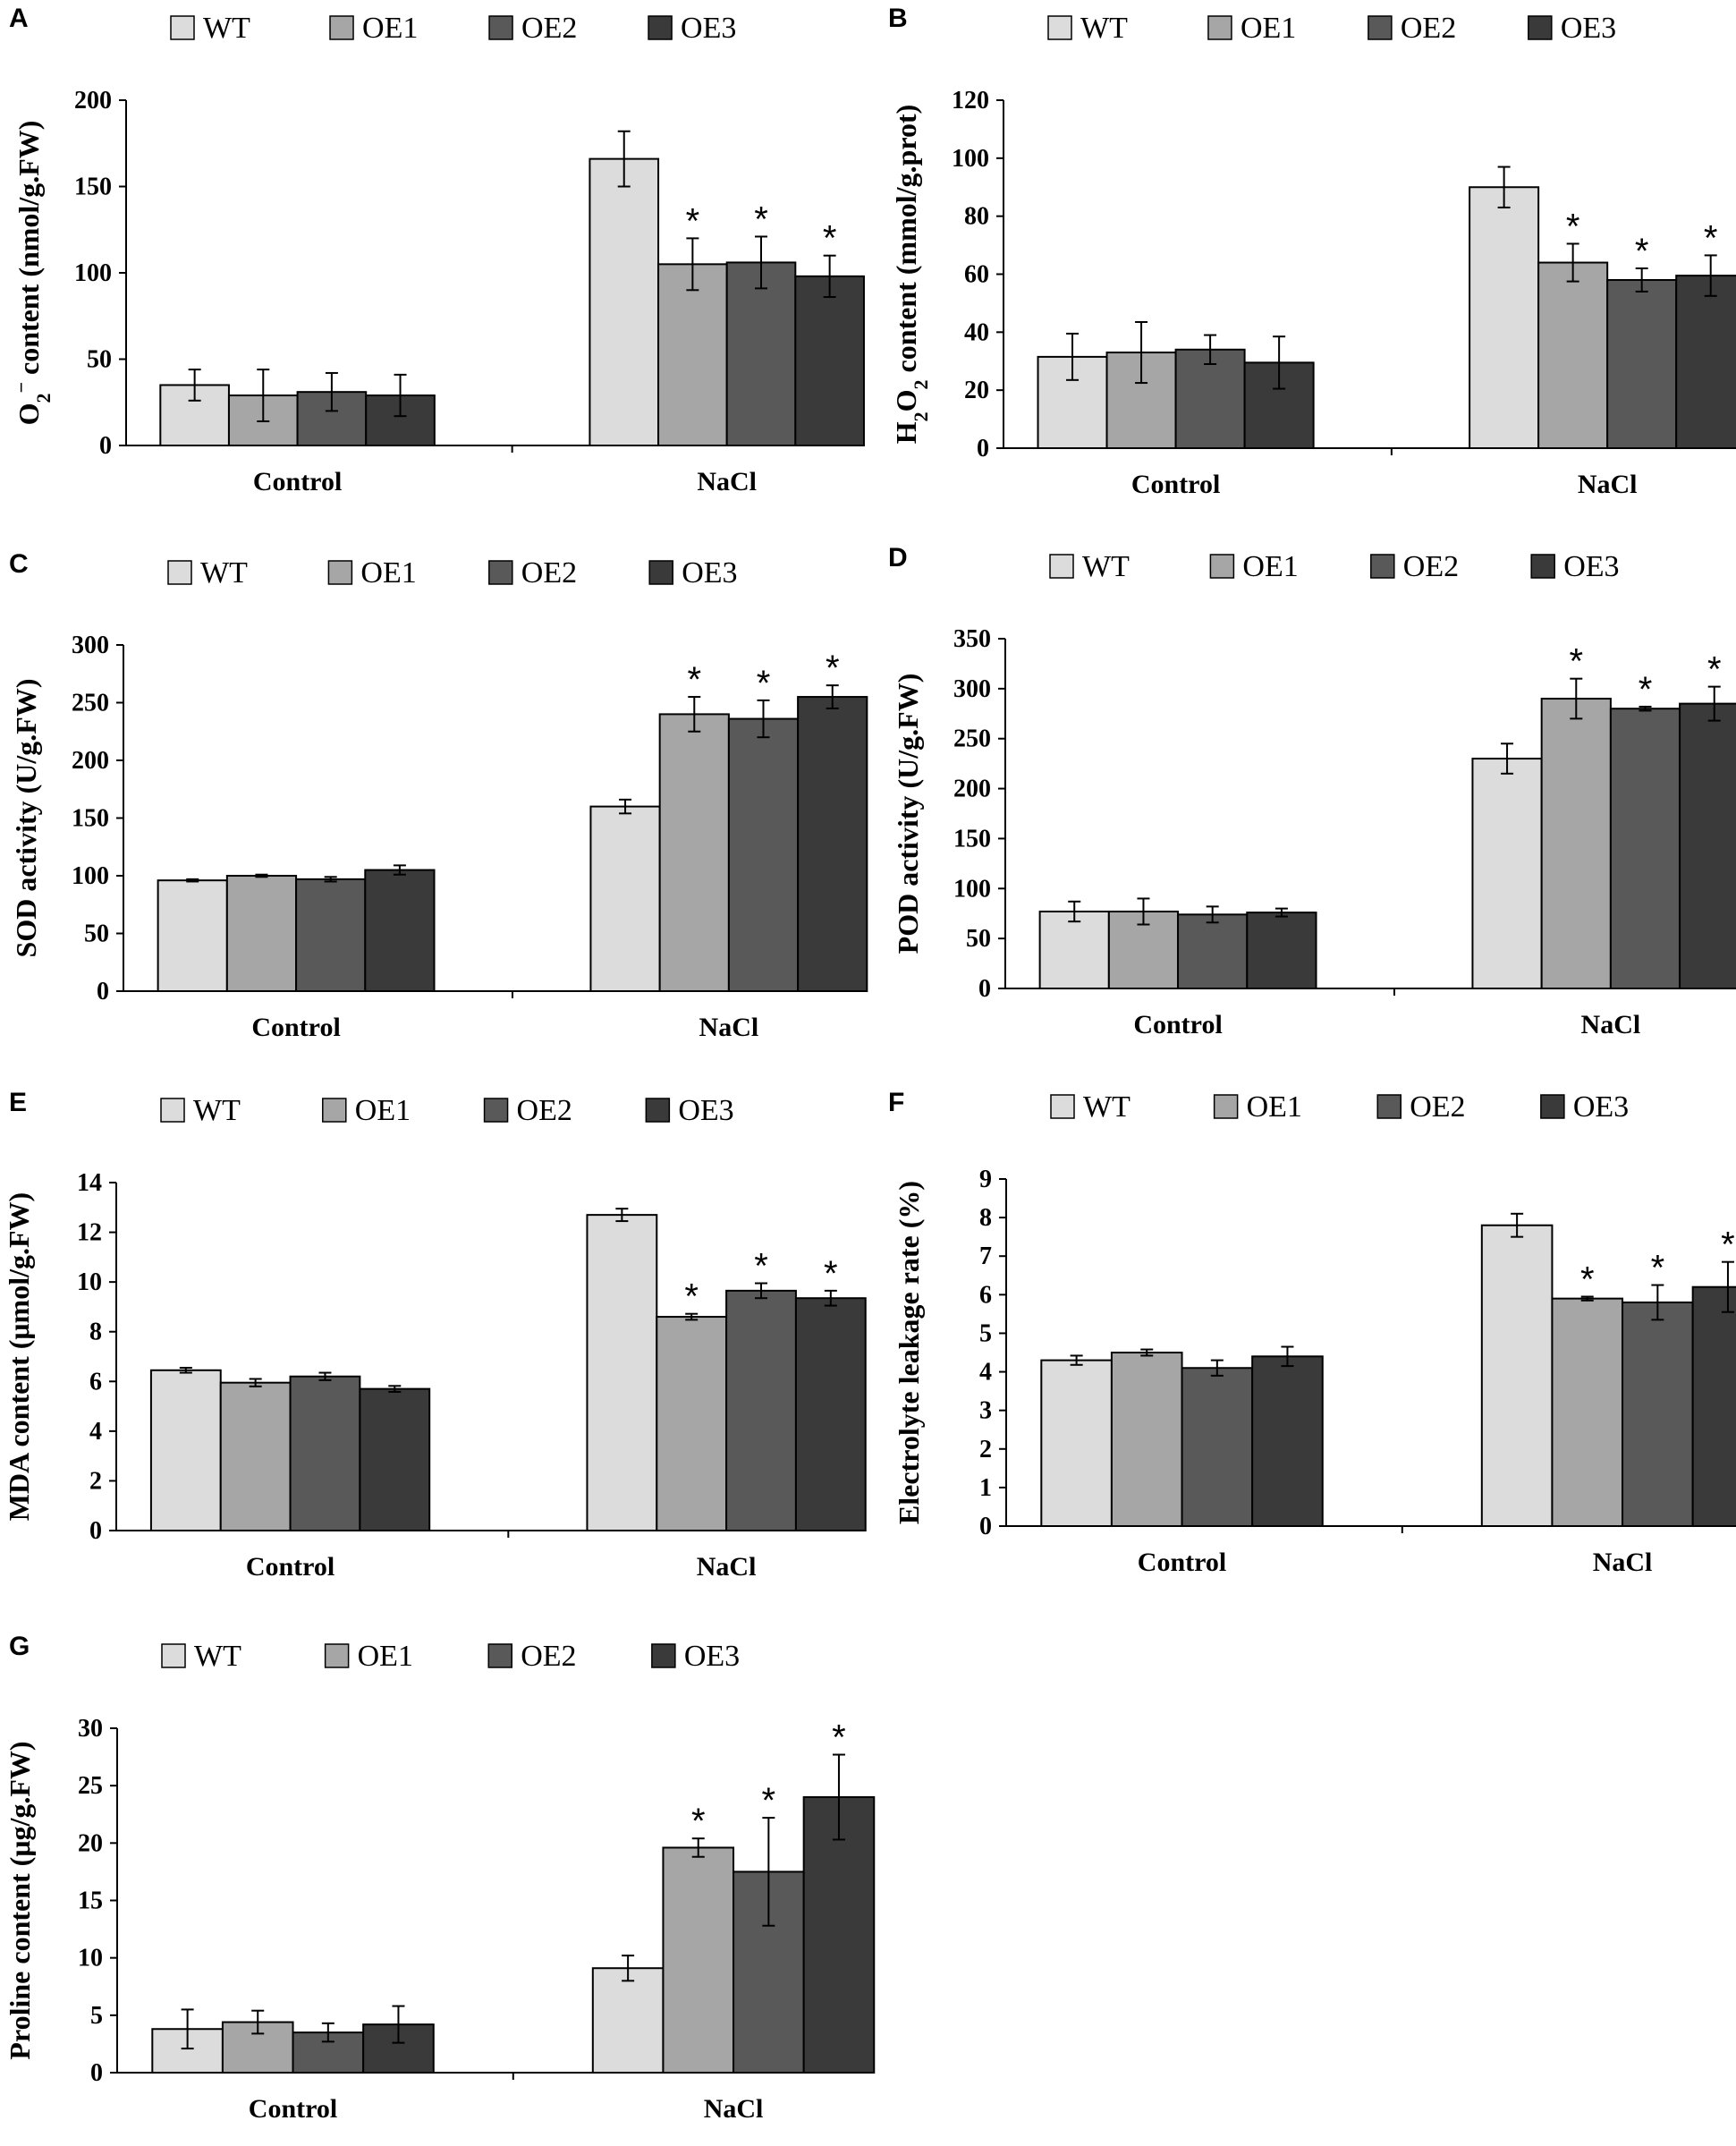 This screenshot has width=1736, height=2146. I want to click on bar-oe3-control, so click(400, 930).